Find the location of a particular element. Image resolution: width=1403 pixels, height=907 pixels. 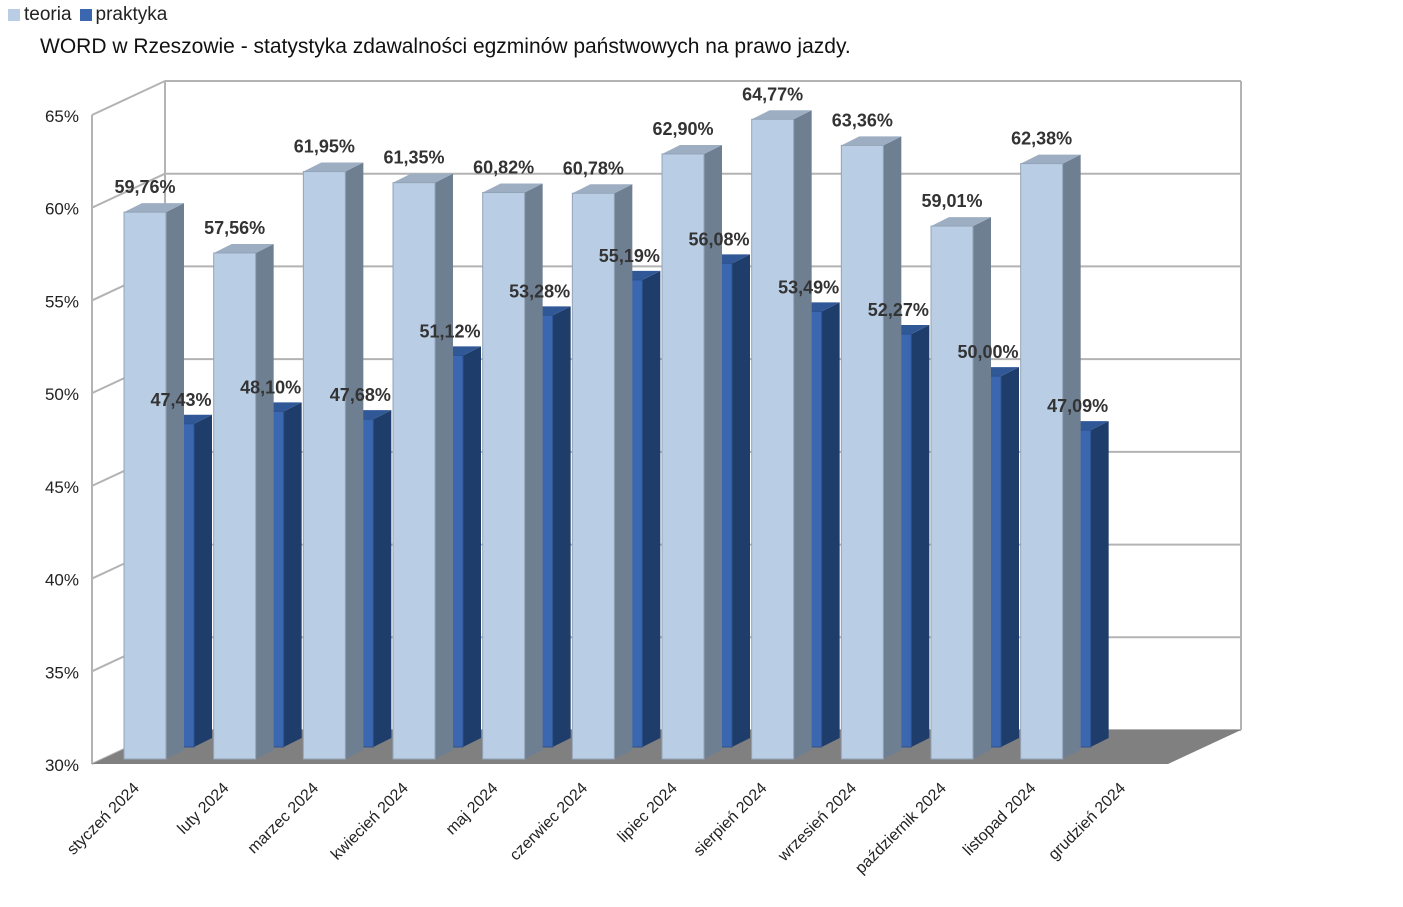

data-label-teoria: 60,82% is located at coordinates (503, 168).